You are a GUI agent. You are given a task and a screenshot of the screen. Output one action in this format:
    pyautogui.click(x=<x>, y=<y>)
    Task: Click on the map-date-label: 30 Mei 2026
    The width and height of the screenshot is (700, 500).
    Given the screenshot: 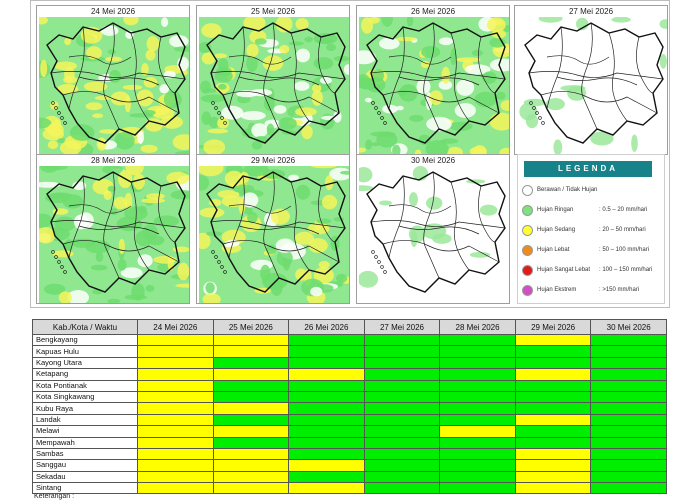 What is the action you would take?
    pyautogui.click(x=433, y=160)
    